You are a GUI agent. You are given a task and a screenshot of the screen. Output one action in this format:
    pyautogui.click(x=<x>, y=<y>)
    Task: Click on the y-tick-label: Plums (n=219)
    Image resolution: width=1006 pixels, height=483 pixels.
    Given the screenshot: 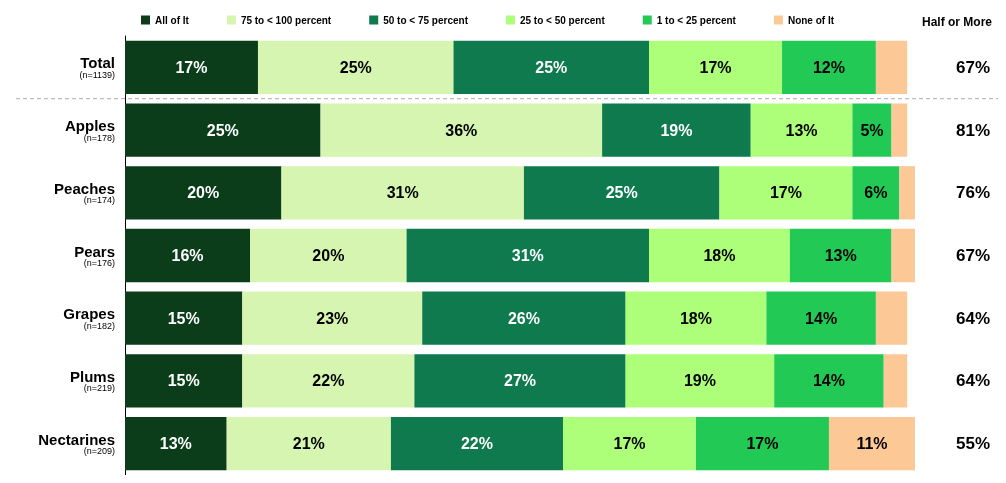 What is the action you would take?
    pyautogui.click(x=92, y=380)
    